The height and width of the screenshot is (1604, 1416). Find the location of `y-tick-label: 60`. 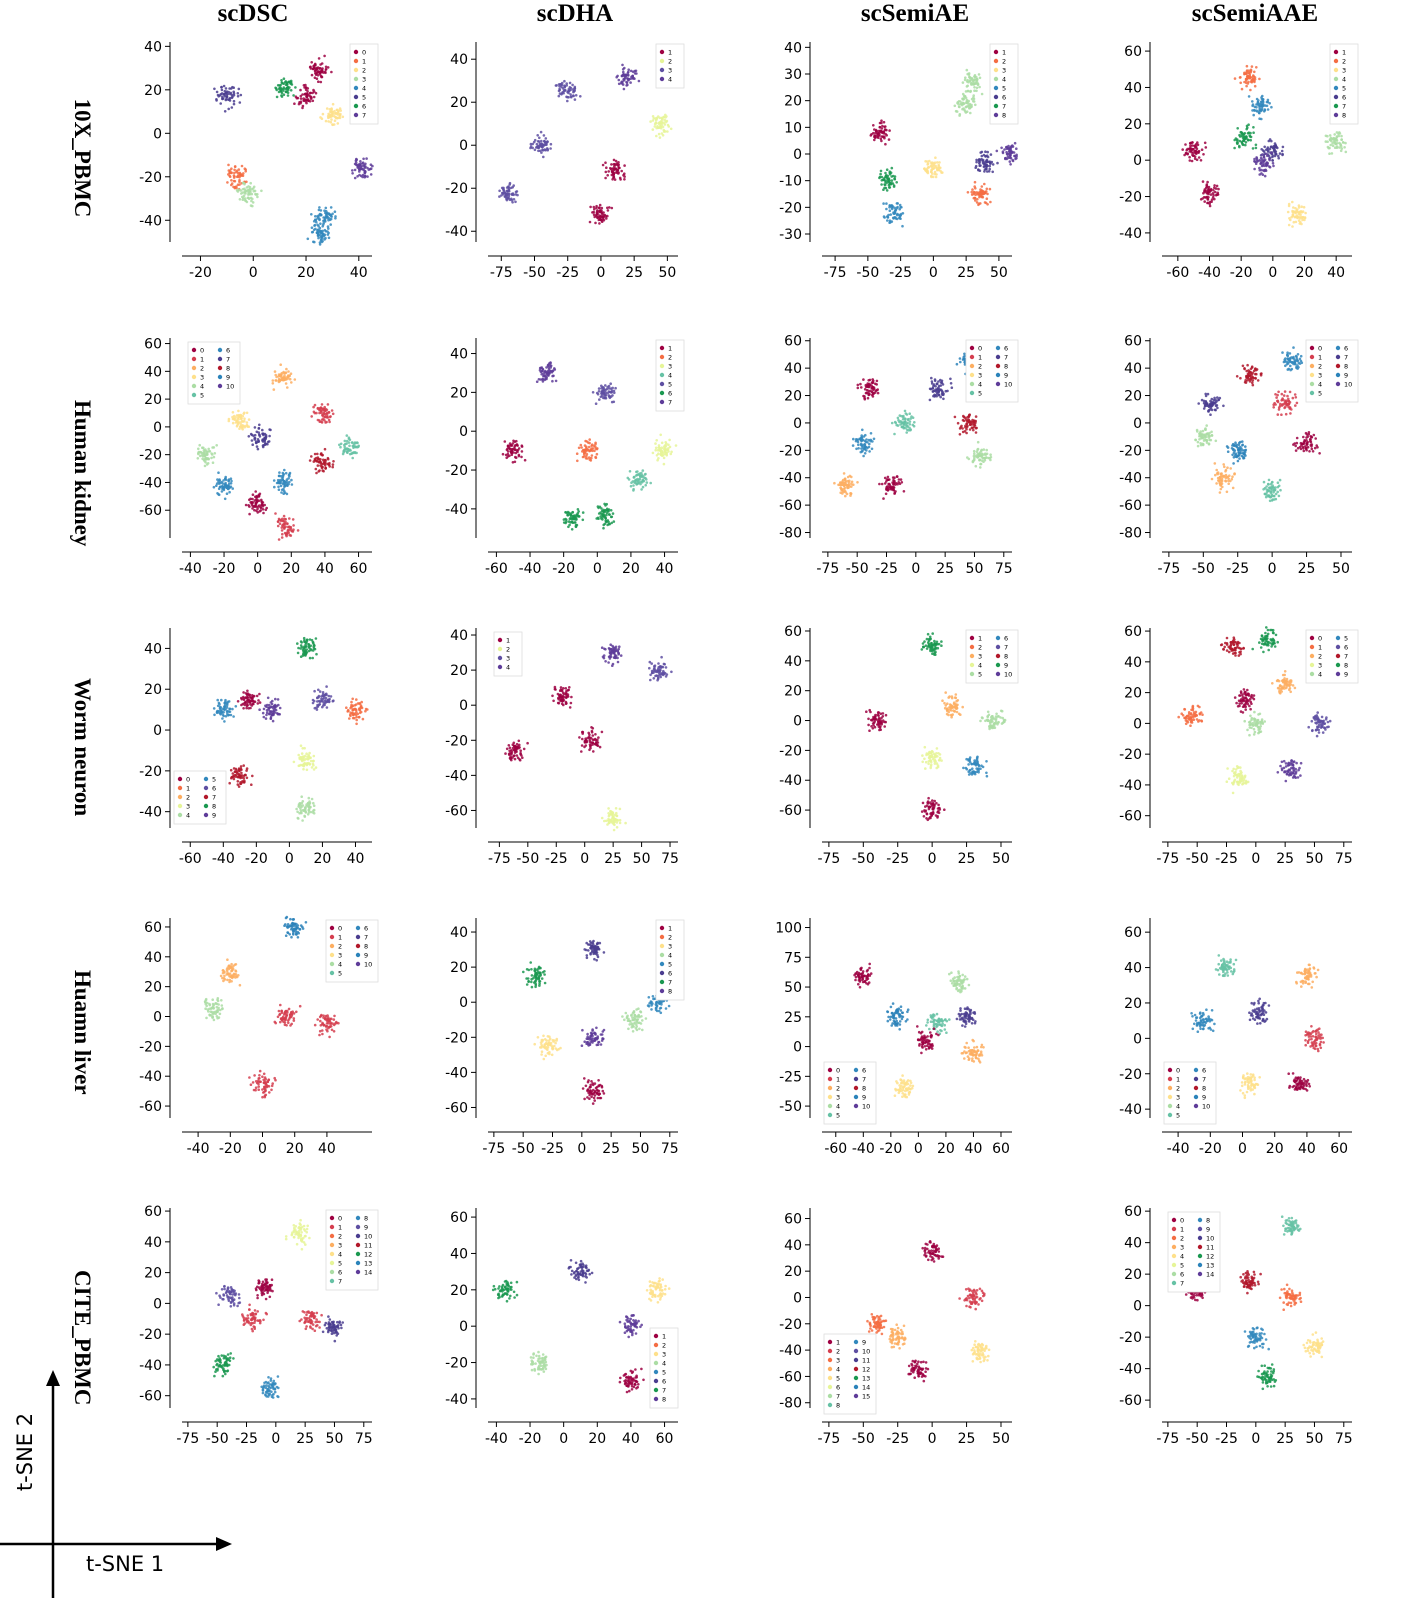

y-tick-label: 60 is located at coordinates (1133, 342).